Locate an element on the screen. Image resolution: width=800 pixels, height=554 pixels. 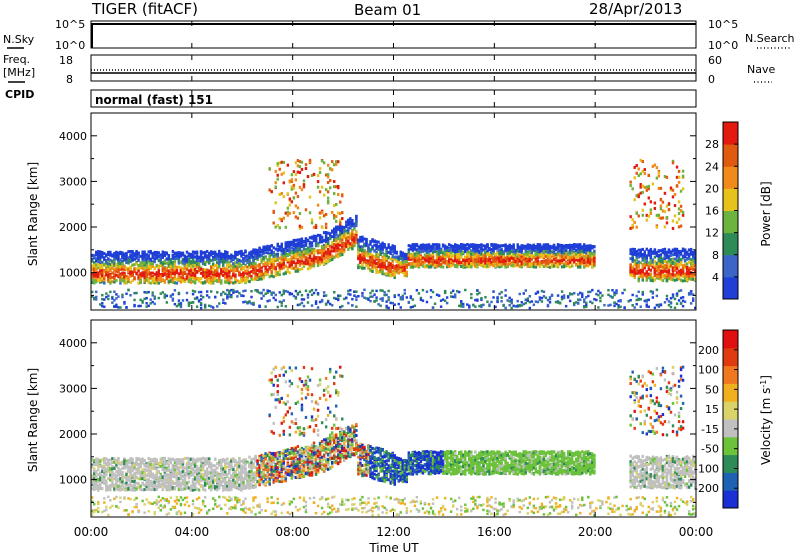
velocity-colorbar: 200 100 50 15 -15 -50 -100 -200 is located at coordinates (716, 419).